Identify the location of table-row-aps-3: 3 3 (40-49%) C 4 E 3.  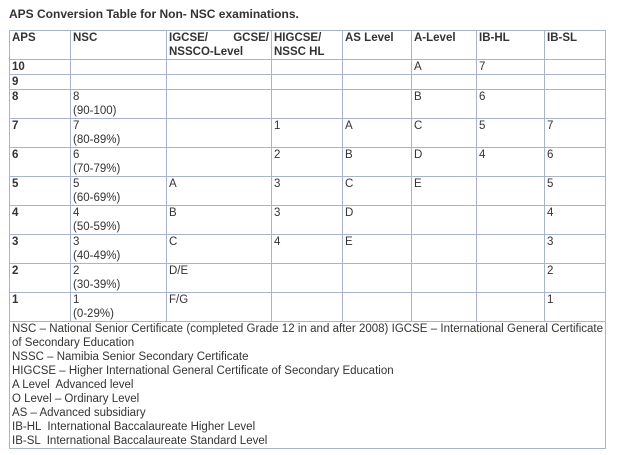
(307, 249).